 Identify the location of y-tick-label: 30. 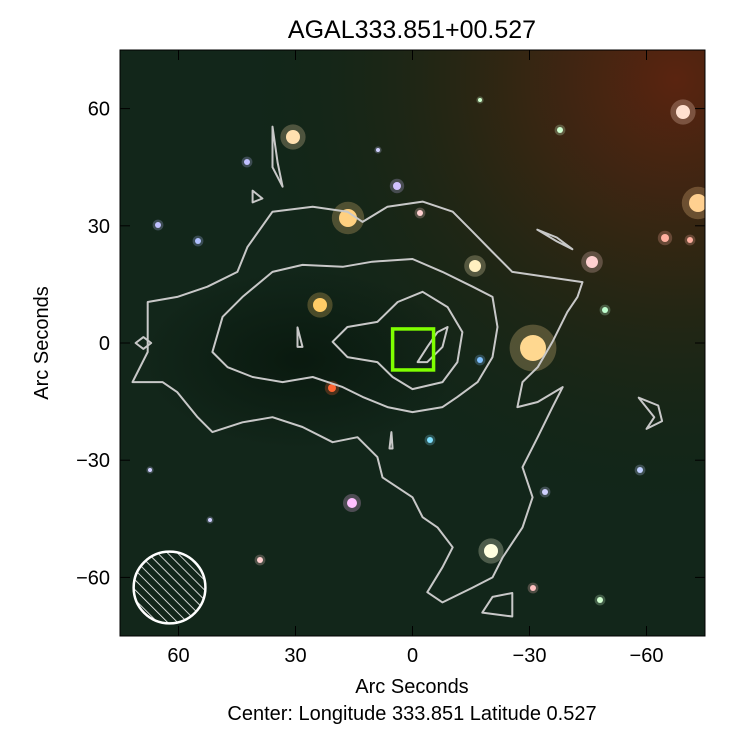
(99, 227).